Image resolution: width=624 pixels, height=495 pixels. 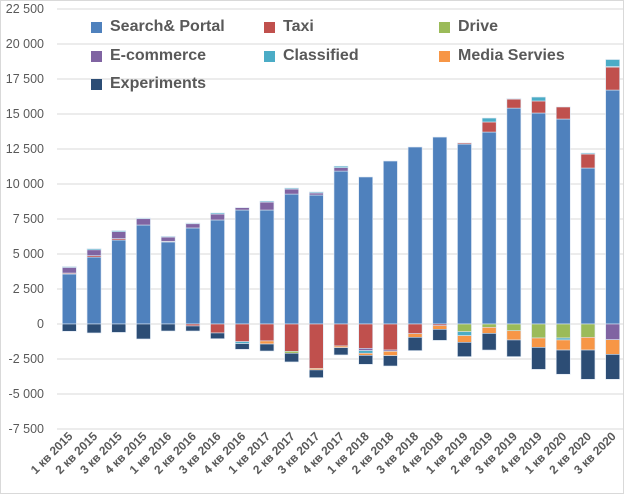 I want to click on legend-item: Media Servies, so click(x=502, y=56).